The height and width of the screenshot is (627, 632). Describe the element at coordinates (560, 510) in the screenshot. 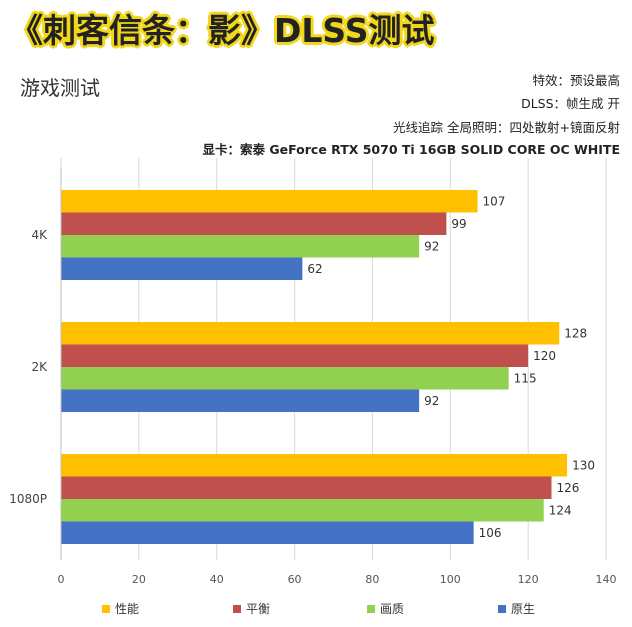

I see `data-label: 124` at that location.